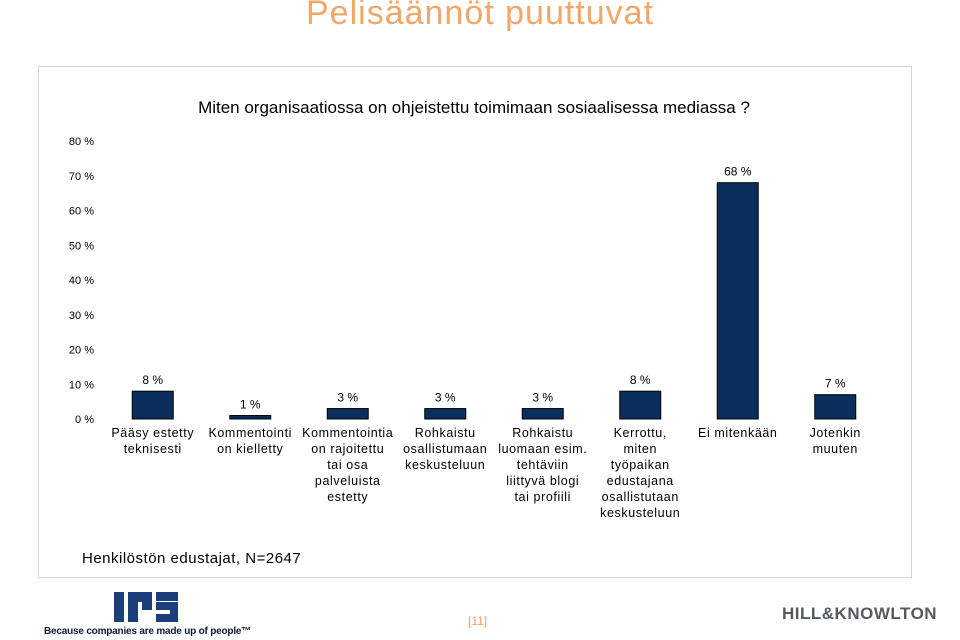  I want to click on y-tick-label: 30 %, so click(81, 316).